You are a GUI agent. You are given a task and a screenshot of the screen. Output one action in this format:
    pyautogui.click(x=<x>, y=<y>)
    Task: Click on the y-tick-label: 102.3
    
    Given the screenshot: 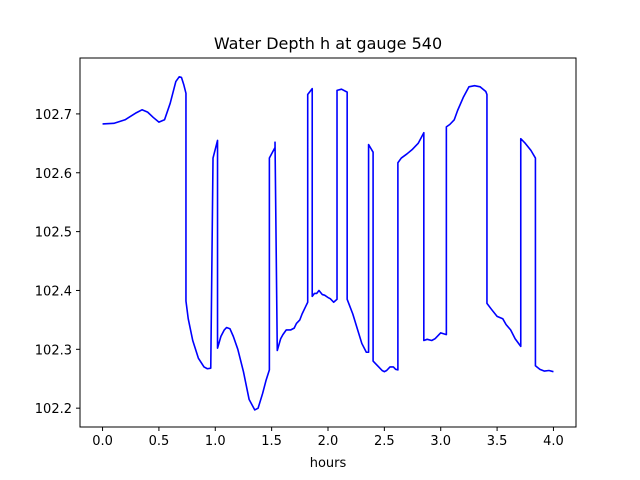 What is the action you would take?
    pyautogui.click(x=53, y=350)
    